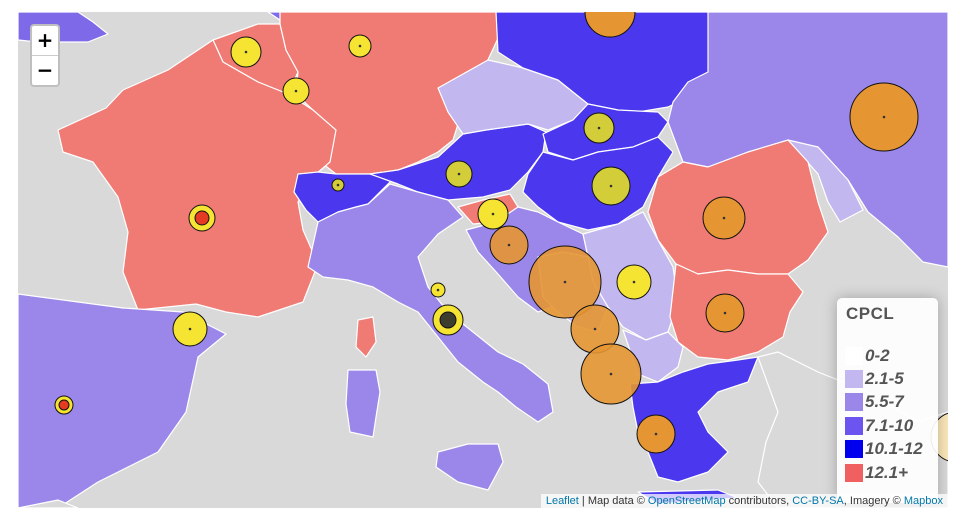  I want to click on legend-label: 0-2, so click(877, 355).